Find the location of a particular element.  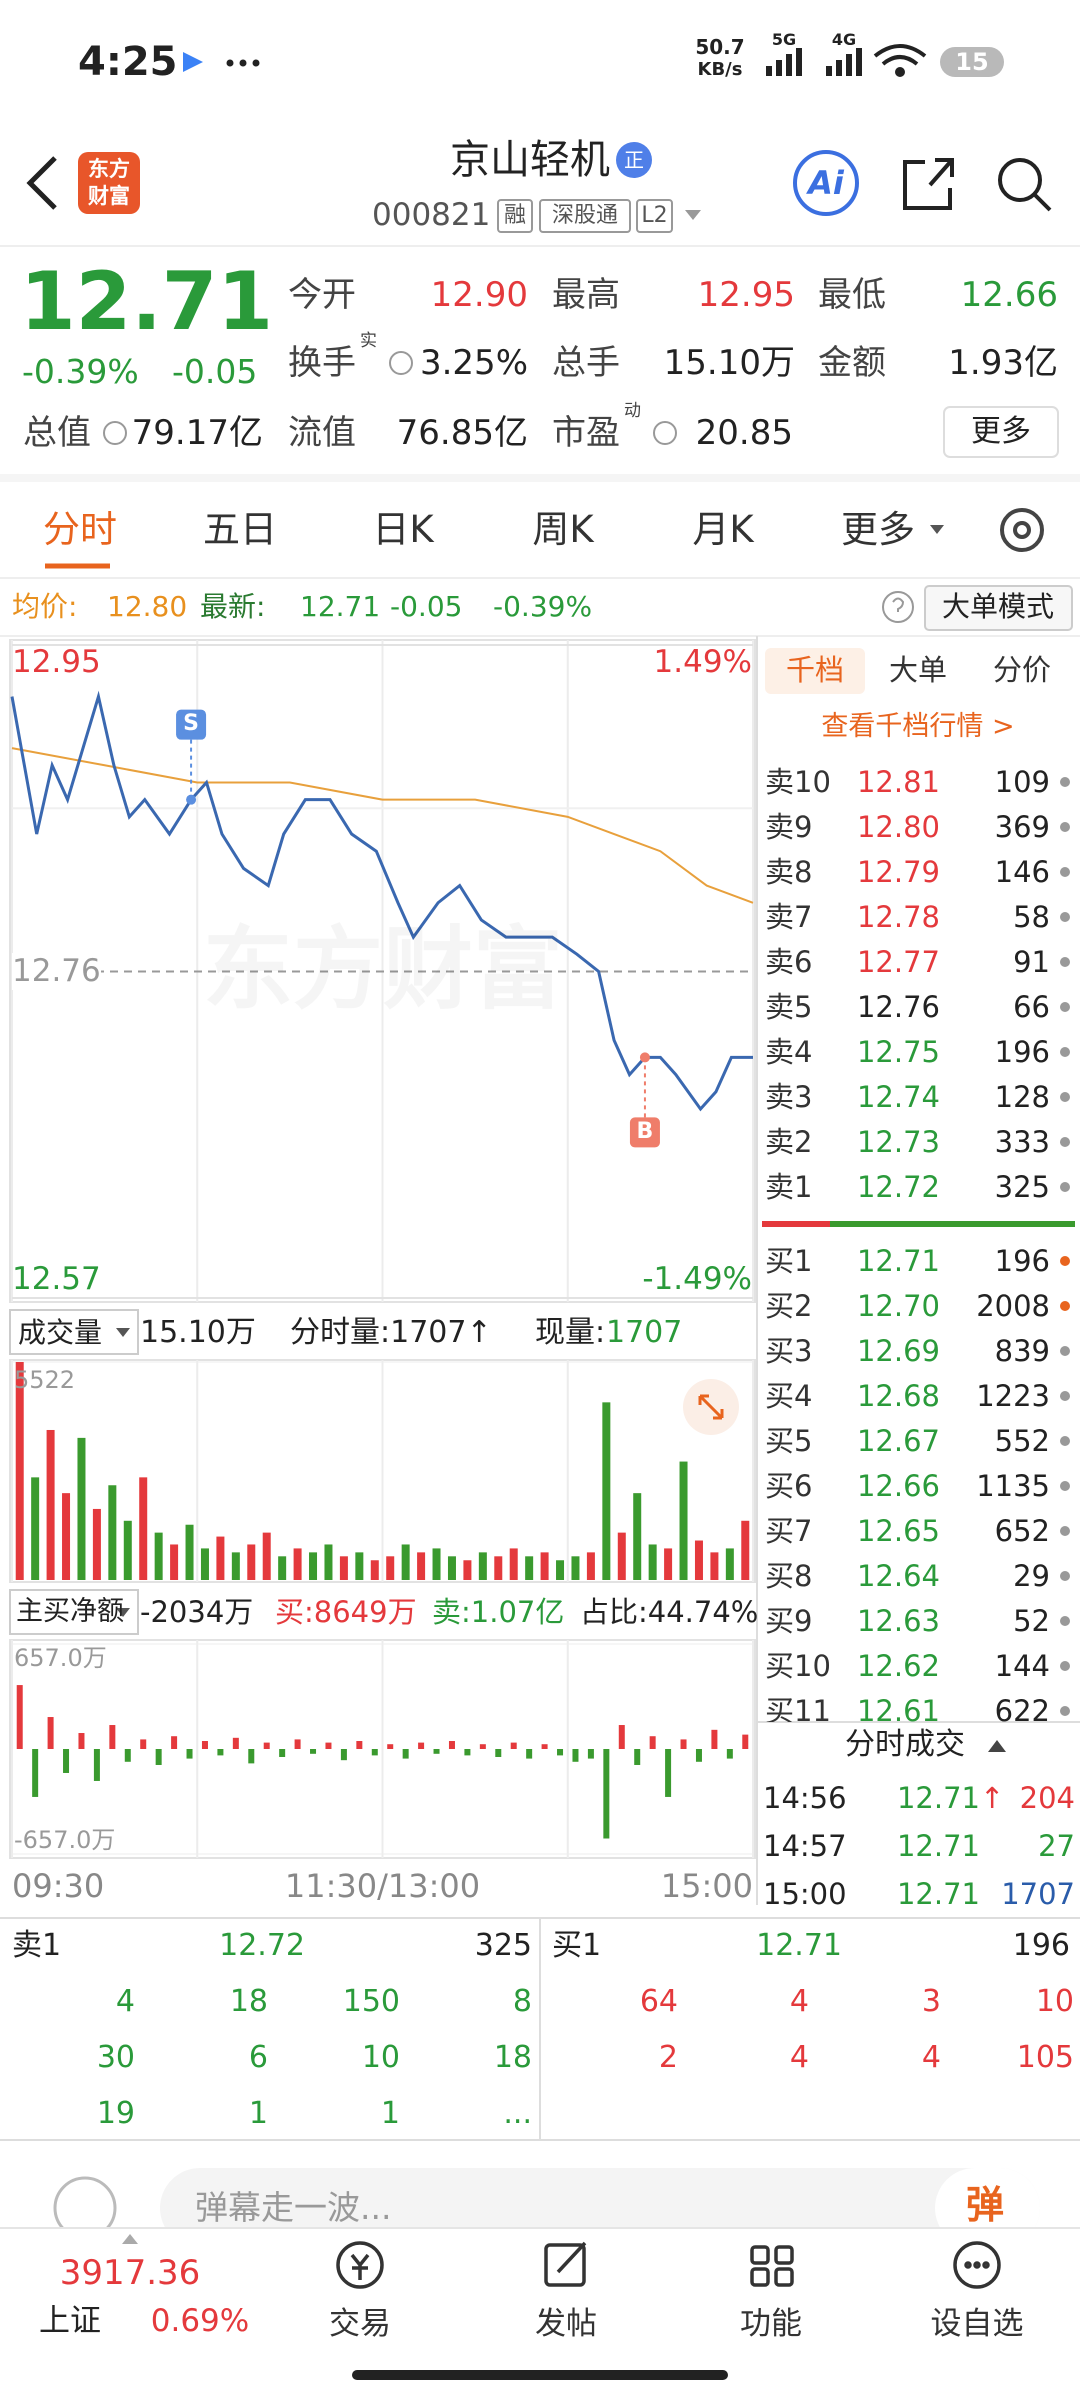

book-qty: 144 is located at coordinates (1022, 1665).